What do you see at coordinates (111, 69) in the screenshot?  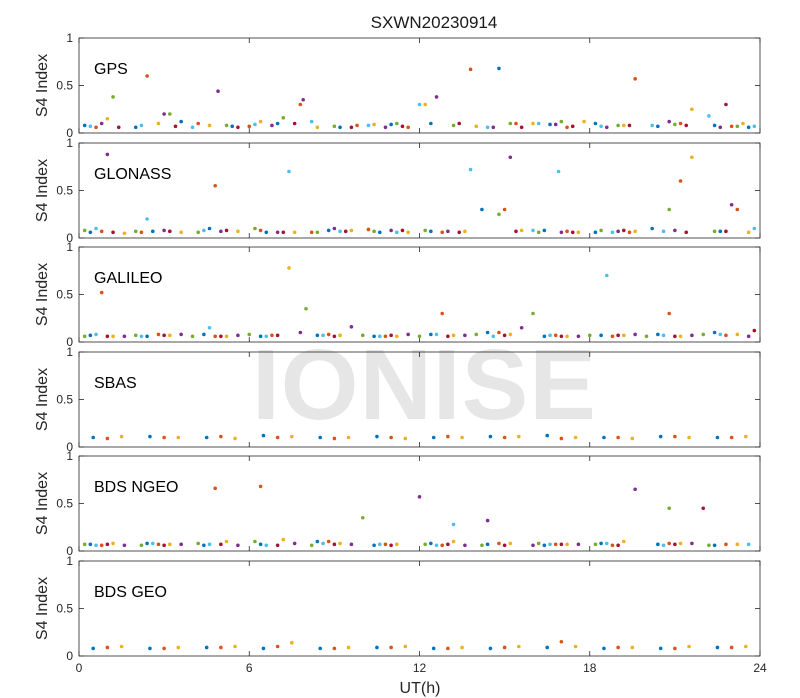 I see `panel-title: GPS` at bounding box center [111, 69].